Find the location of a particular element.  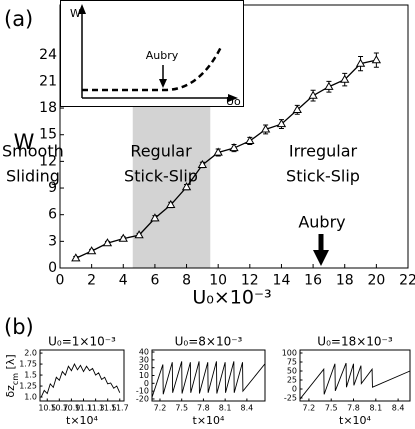

sub-title: U₀=18×10⁻³ is located at coordinates (355, 342).